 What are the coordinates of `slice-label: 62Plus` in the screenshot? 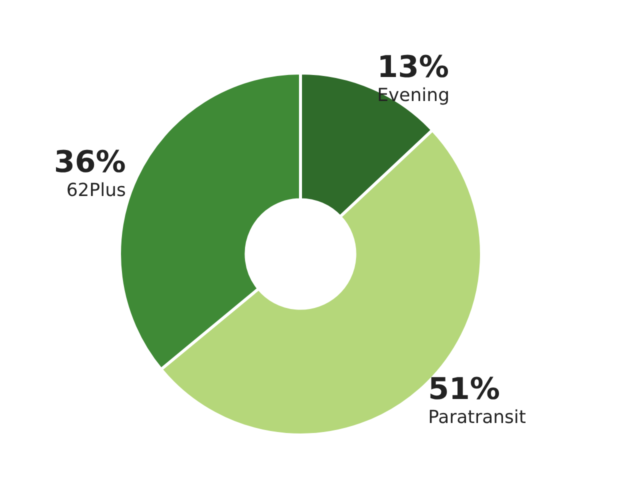 It's located at (96, 190).